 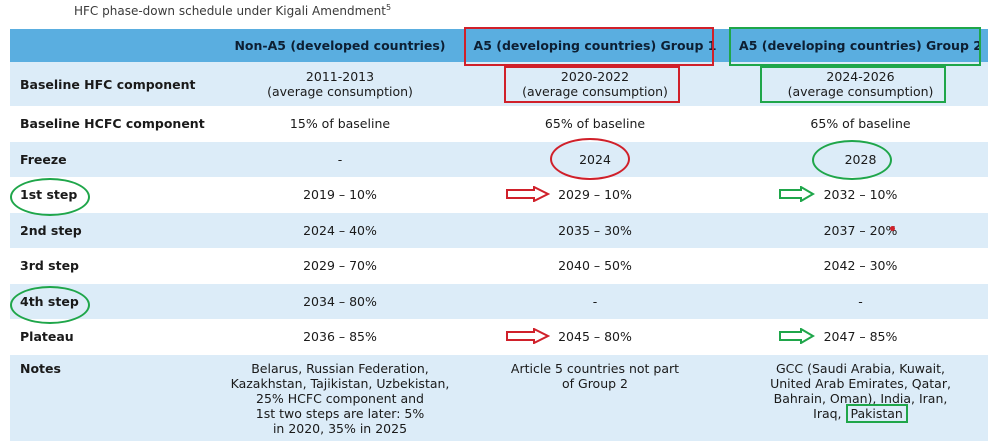 What do you see at coordinates (595, 45) in the screenshot?
I see `header-a5-group1: A5 (developing countries) Group 1` at bounding box center [595, 45].